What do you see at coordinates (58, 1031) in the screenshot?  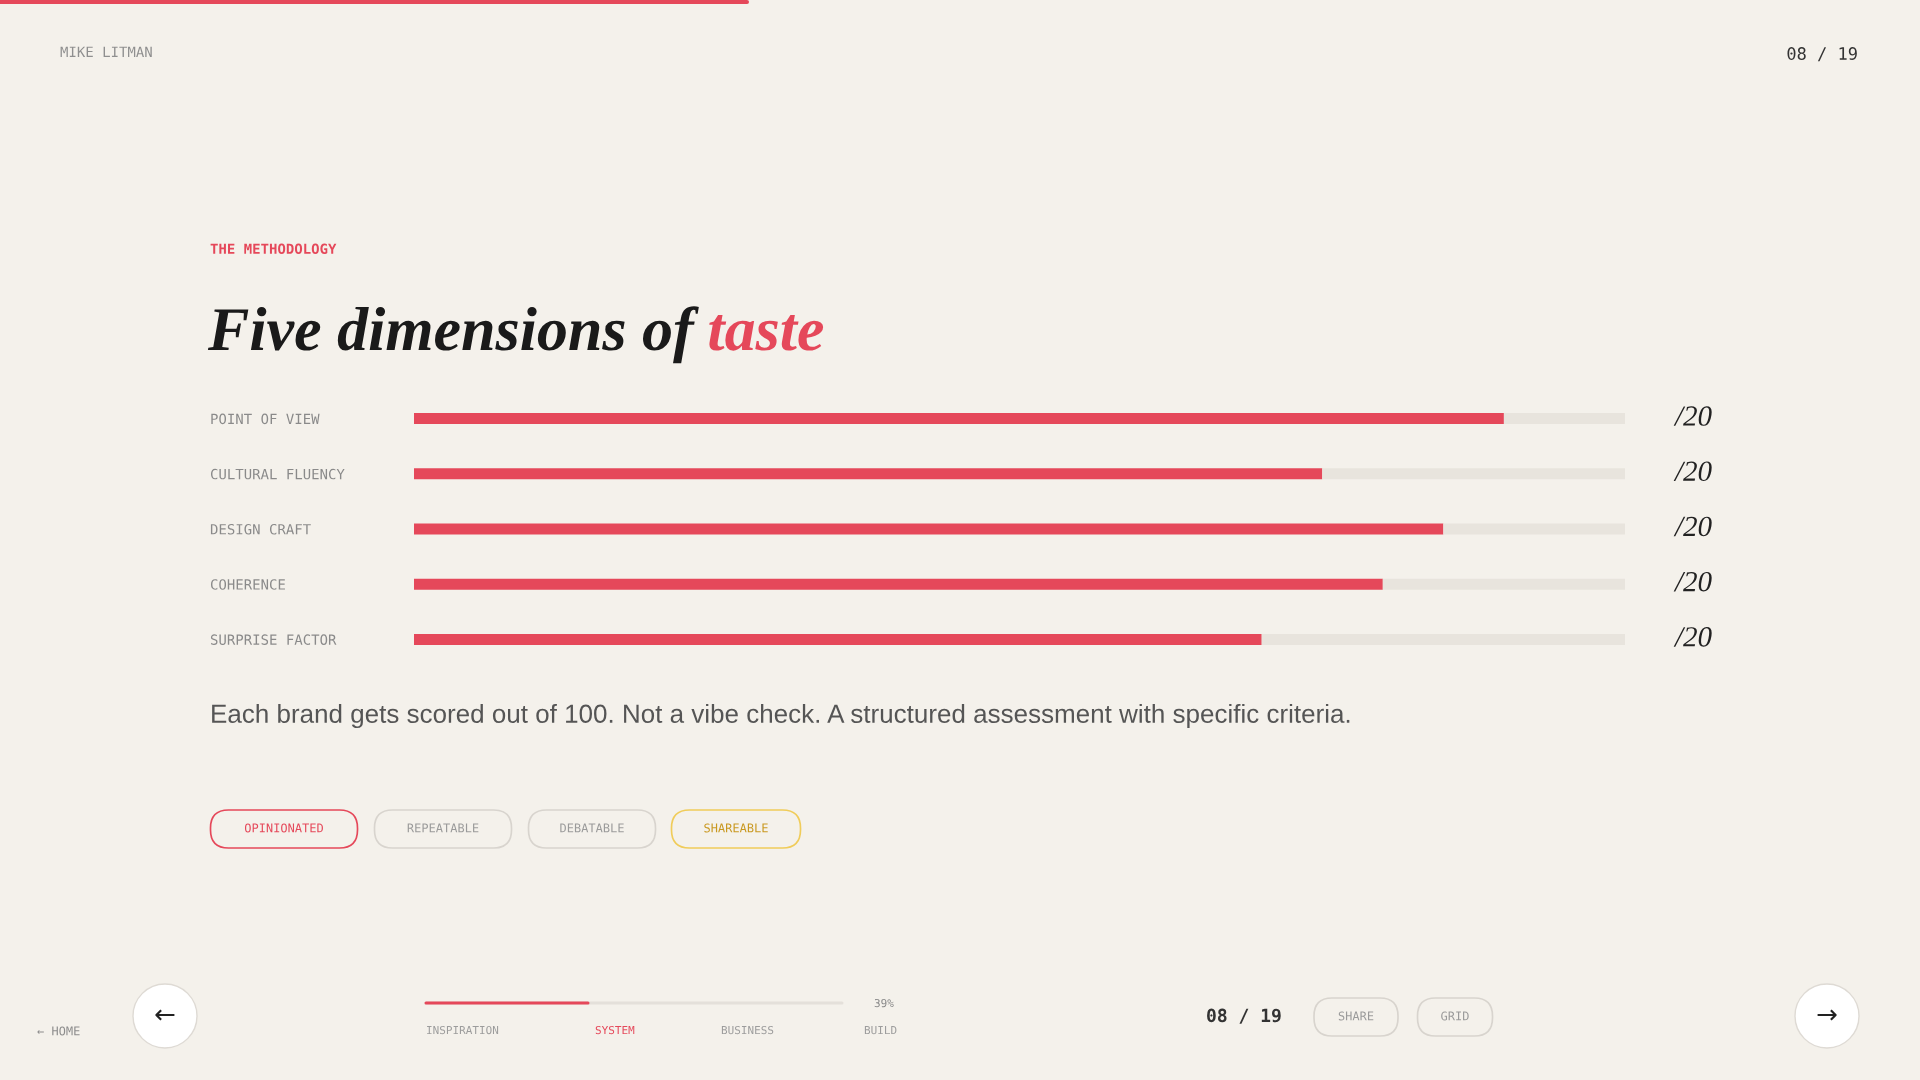 I see `text: ← HOME` at bounding box center [58, 1031].